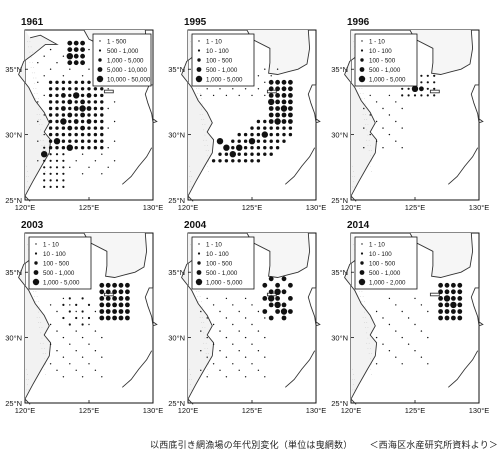 This screenshot has height=465, width=500. Describe the element at coordinates (13, 403) in the screenshot. I see `y-tick-label: 25°N` at that location.